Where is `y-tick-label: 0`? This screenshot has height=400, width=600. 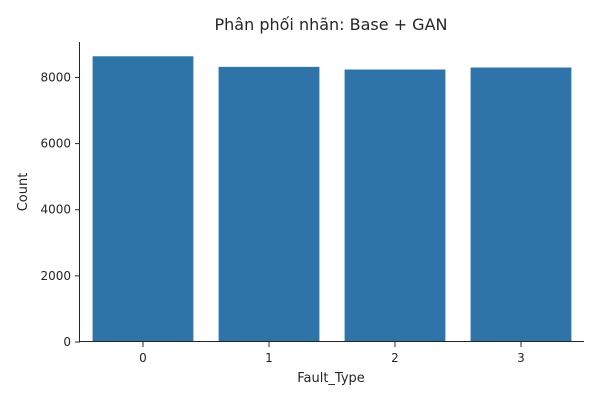 y-tick-label: 0 is located at coordinates (67, 342).